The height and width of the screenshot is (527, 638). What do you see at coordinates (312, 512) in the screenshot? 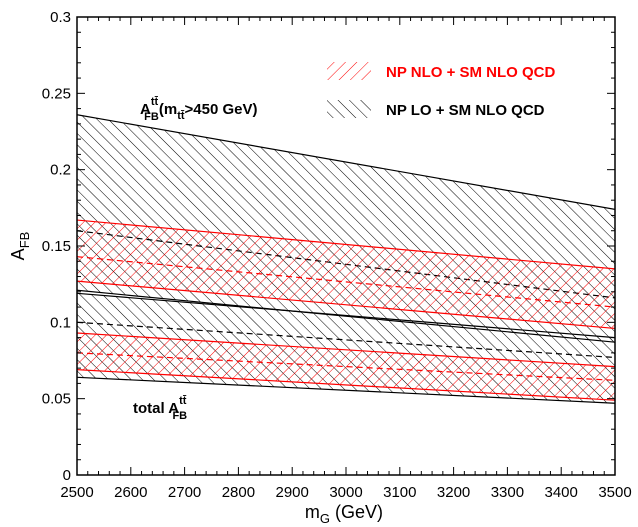
I see `x-axis-label-main: m` at bounding box center [312, 512].